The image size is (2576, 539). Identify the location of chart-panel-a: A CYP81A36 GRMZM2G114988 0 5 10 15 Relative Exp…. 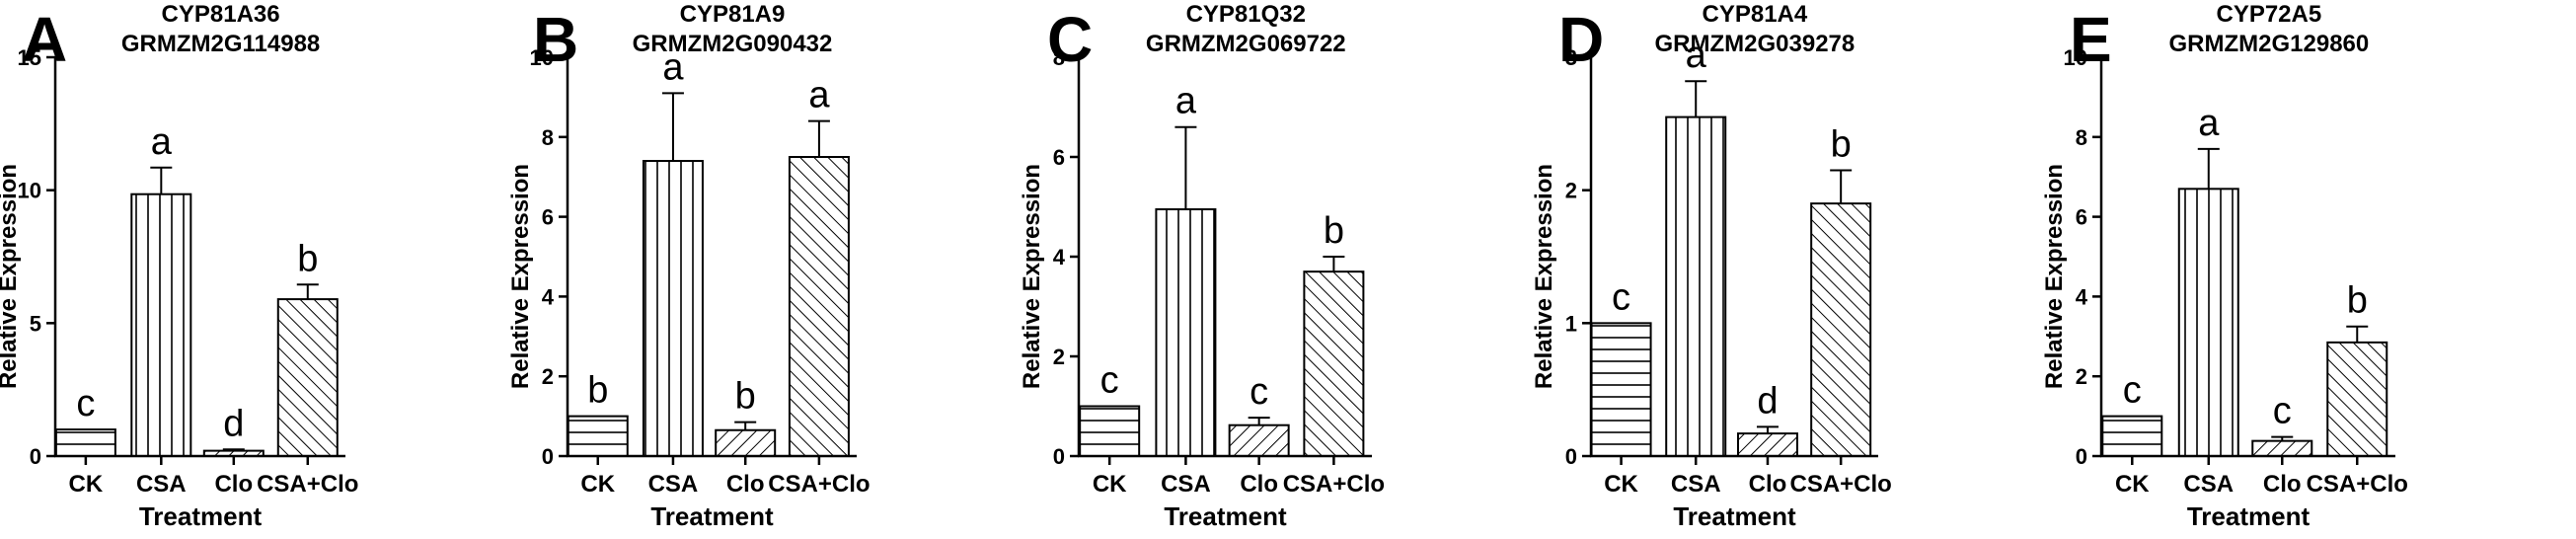
(179, 266).